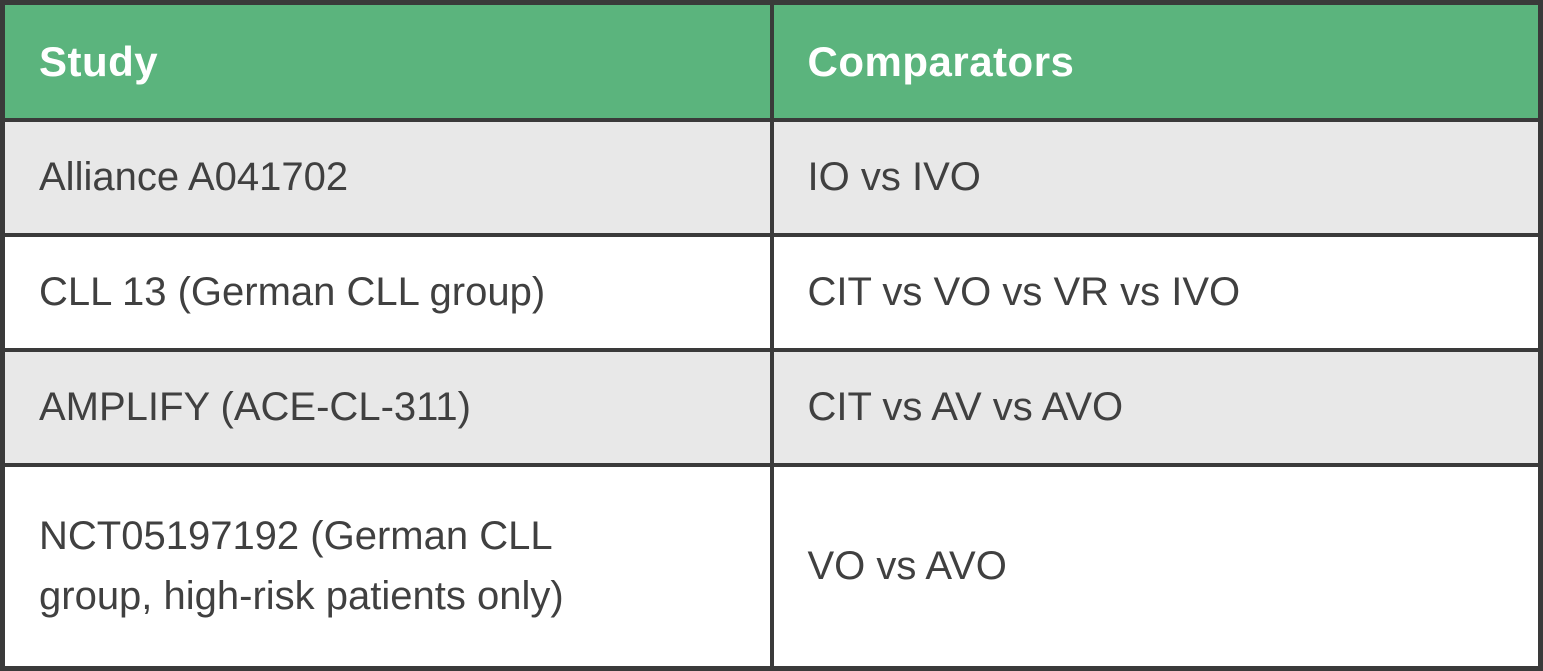 The image size is (1543, 671). Describe the element at coordinates (1156, 61) in the screenshot. I see `header-comparators: Comparators` at that location.